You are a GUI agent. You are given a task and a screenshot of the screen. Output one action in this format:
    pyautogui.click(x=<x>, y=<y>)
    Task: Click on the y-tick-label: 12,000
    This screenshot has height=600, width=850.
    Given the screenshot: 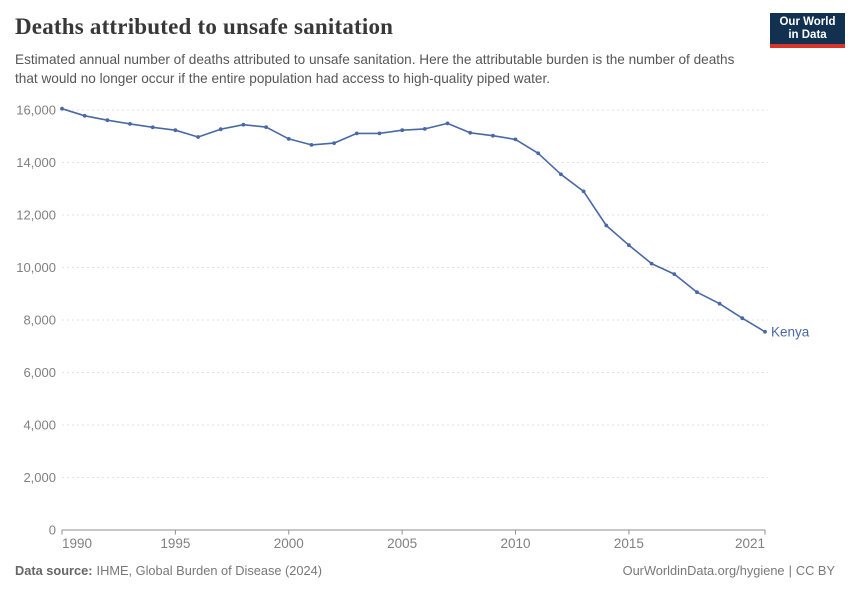 What is the action you would take?
    pyautogui.click(x=36, y=215)
    